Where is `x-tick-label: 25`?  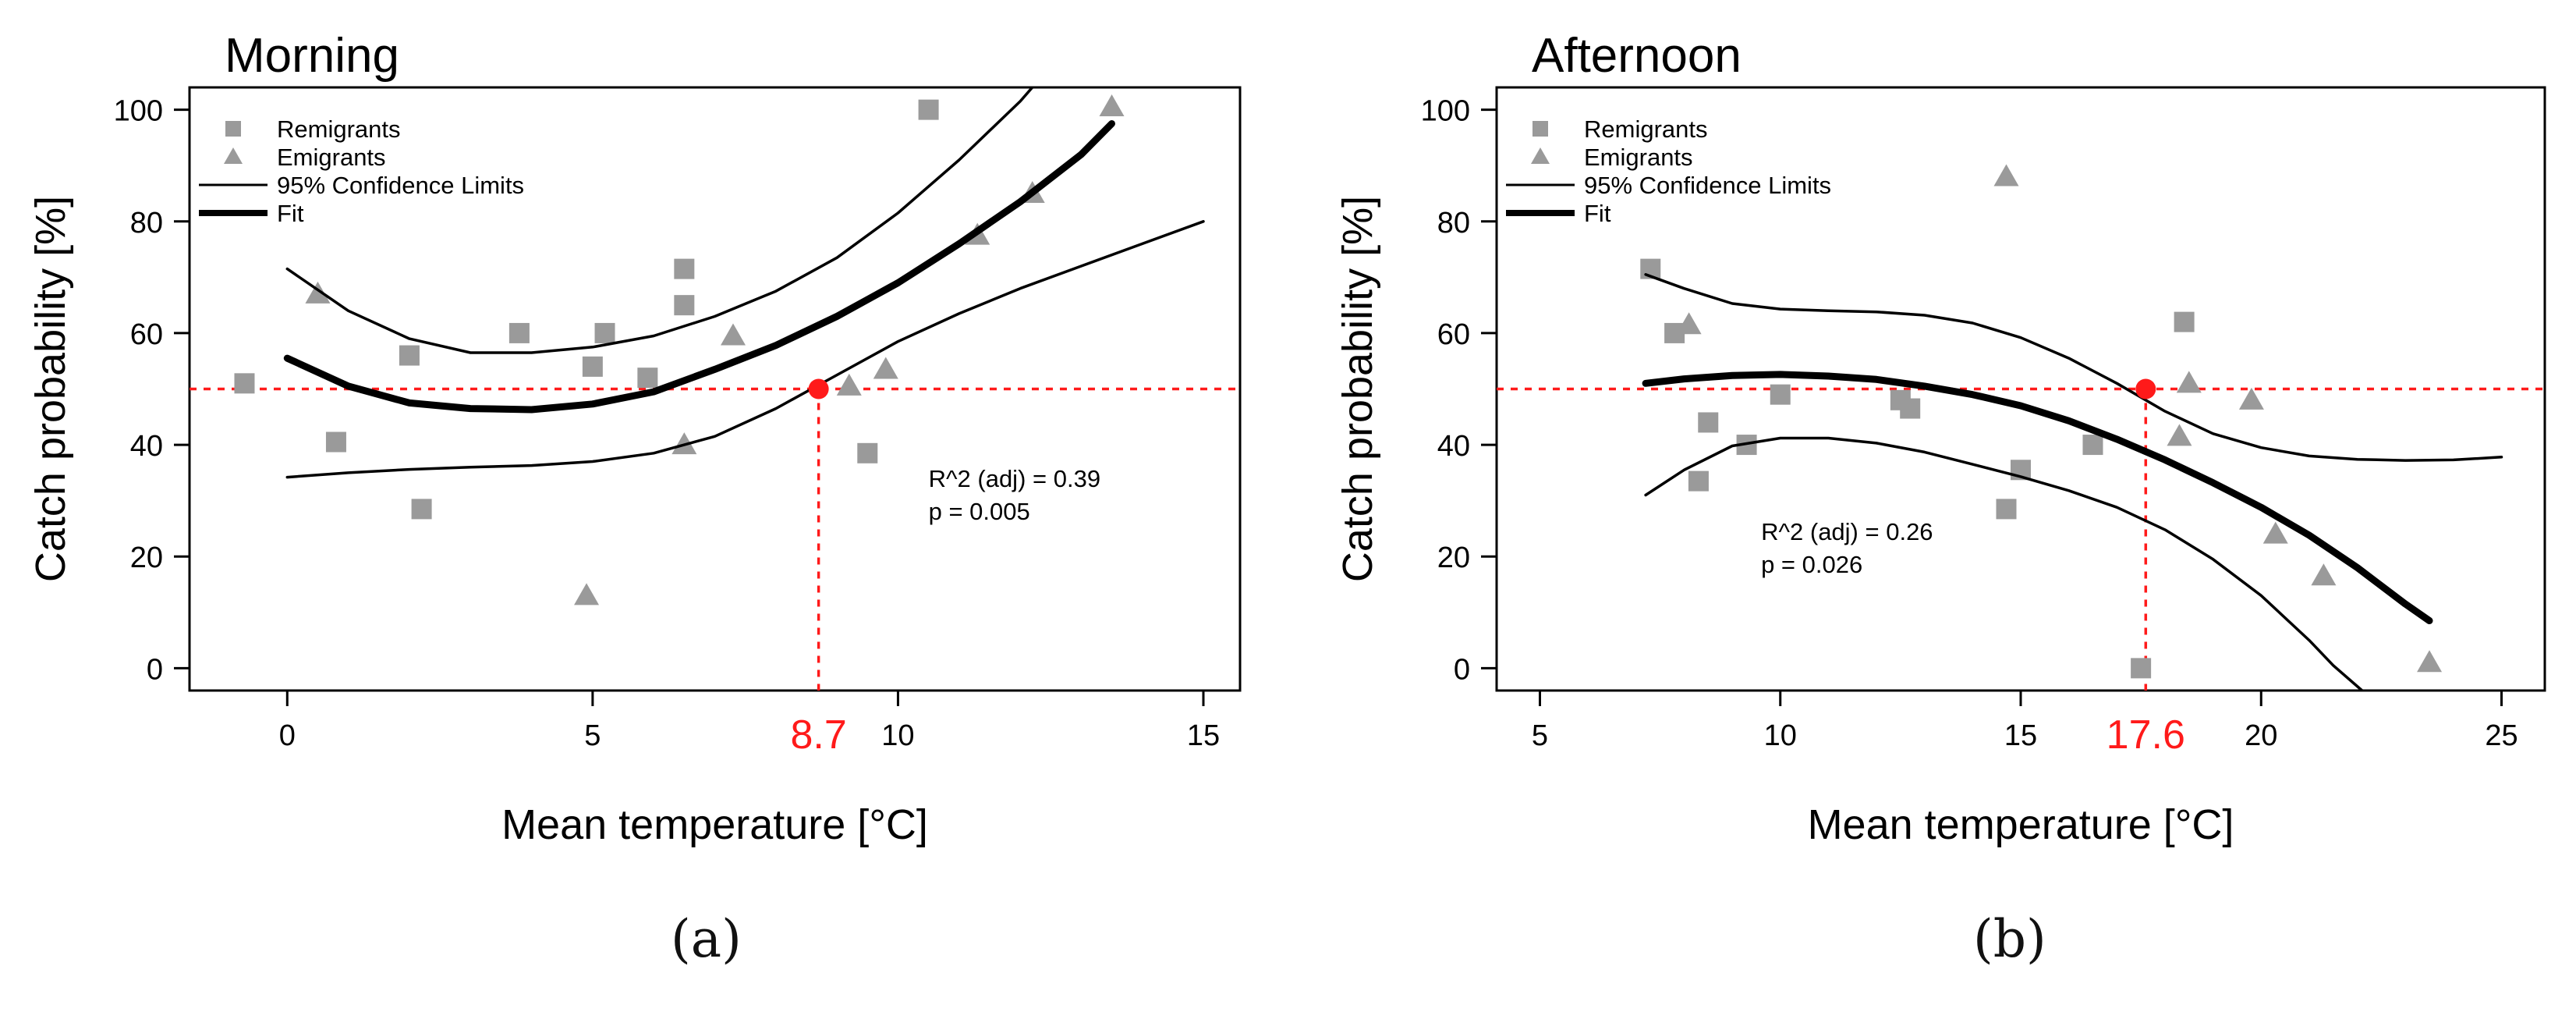
x-tick-label: 25 is located at coordinates (2501, 735).